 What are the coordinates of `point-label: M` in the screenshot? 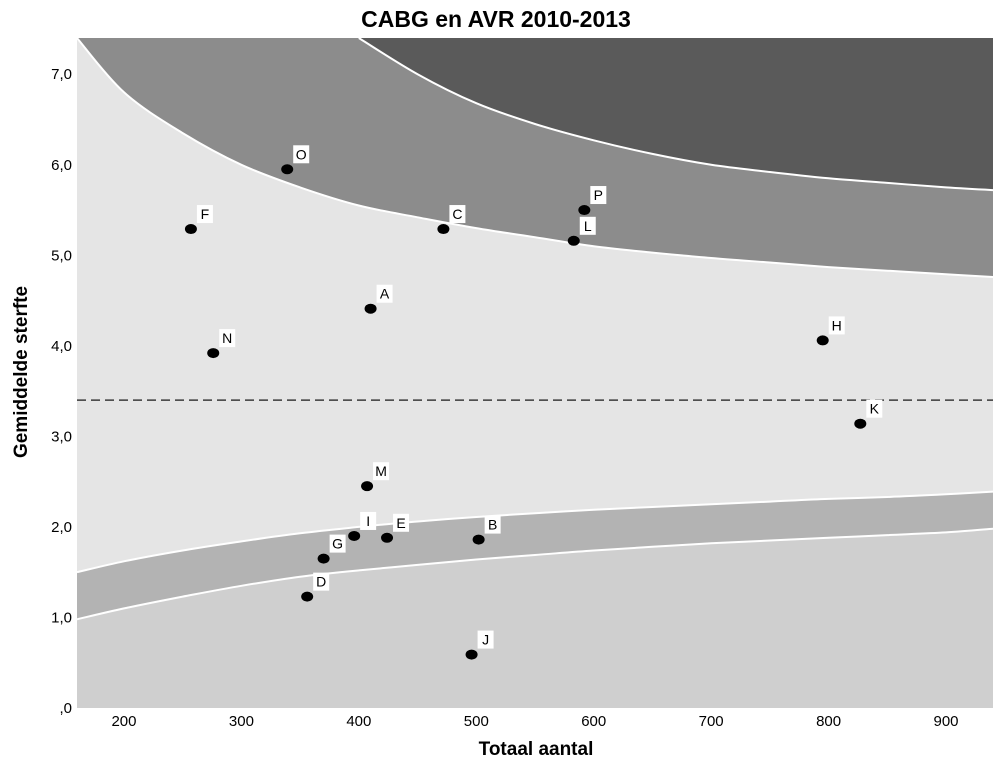 It's located at (381, 471).